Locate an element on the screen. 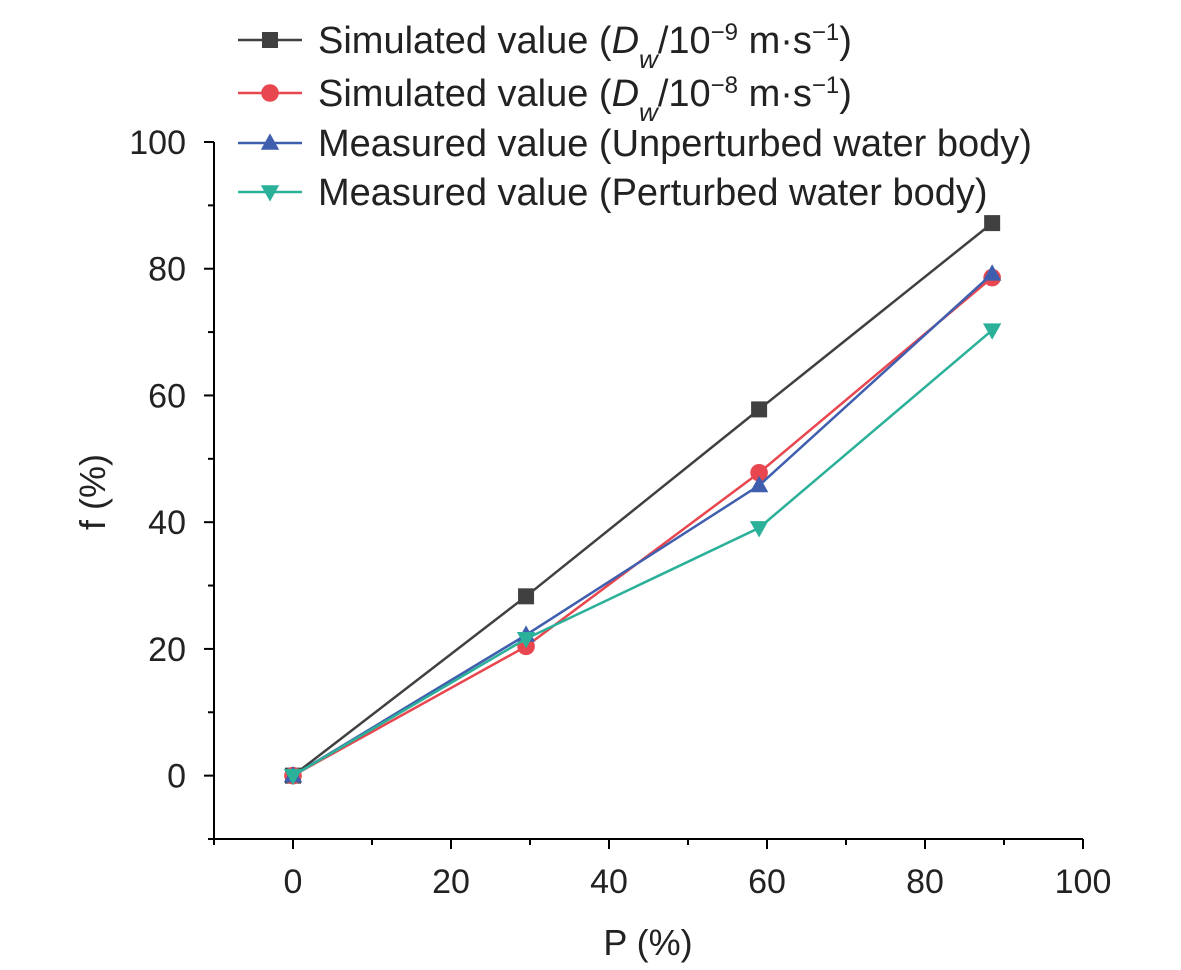  legend-item-2: Simulated value (Dw/10−8 m·s−1) is located at coordinates (545, 100).